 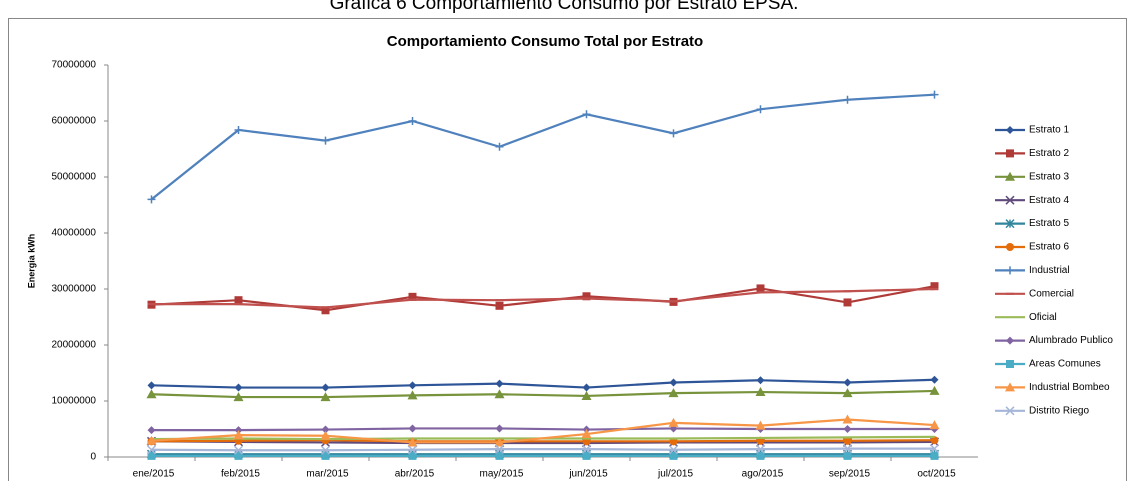 I want to click on y-tick-label: 60000000, so click(x=74, y=121).